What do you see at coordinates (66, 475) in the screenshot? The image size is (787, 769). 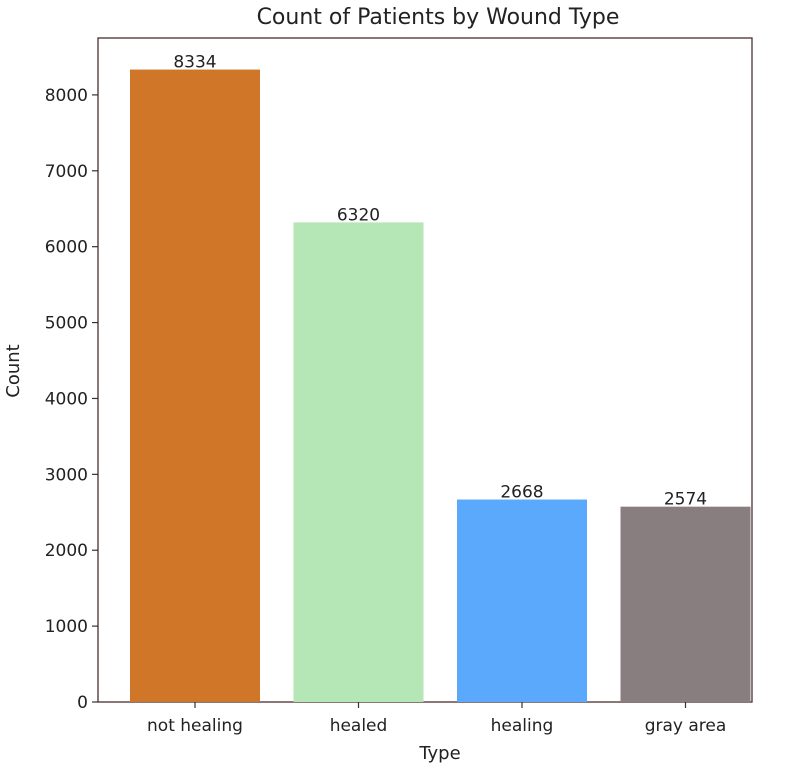 I see `y-tick-label: 3000` at bounding box center [66, 475].